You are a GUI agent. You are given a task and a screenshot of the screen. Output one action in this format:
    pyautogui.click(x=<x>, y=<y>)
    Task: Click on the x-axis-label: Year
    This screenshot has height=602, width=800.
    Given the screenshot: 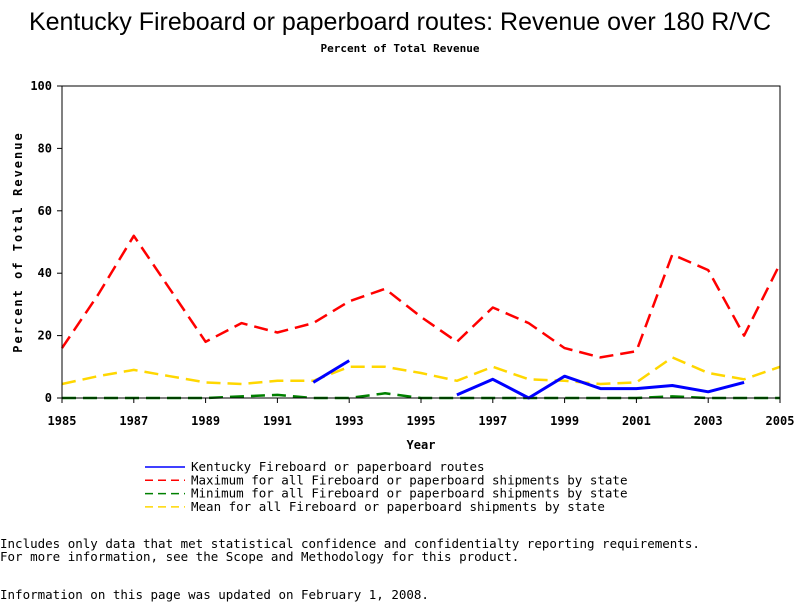 What is the action you would take?
    pyautogui.click(x=421, y=445)
    